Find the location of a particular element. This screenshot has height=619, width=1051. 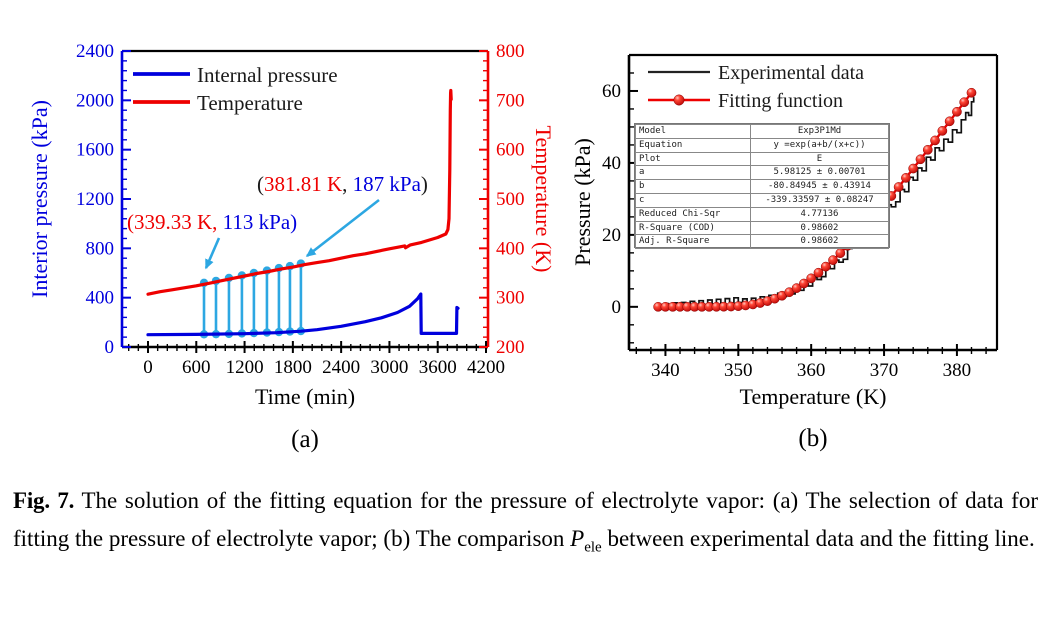

fit-table-label-1: Equation is located at coordinates (693, 145).